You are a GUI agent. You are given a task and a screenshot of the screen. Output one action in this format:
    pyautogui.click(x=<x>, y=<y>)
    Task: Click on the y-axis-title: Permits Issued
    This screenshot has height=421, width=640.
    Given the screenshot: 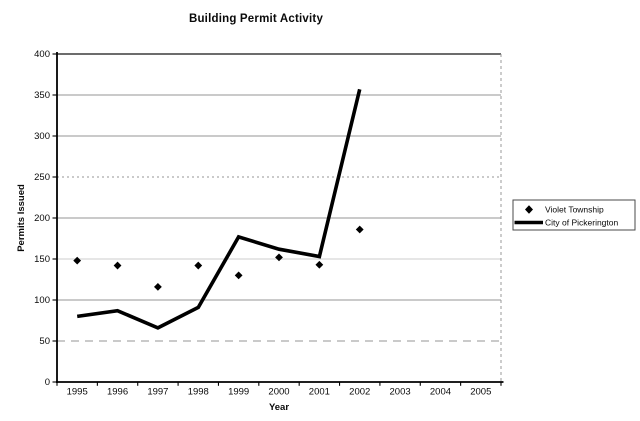 What is the action you would take?
    pyautogui.click(x=21, y=218)
    